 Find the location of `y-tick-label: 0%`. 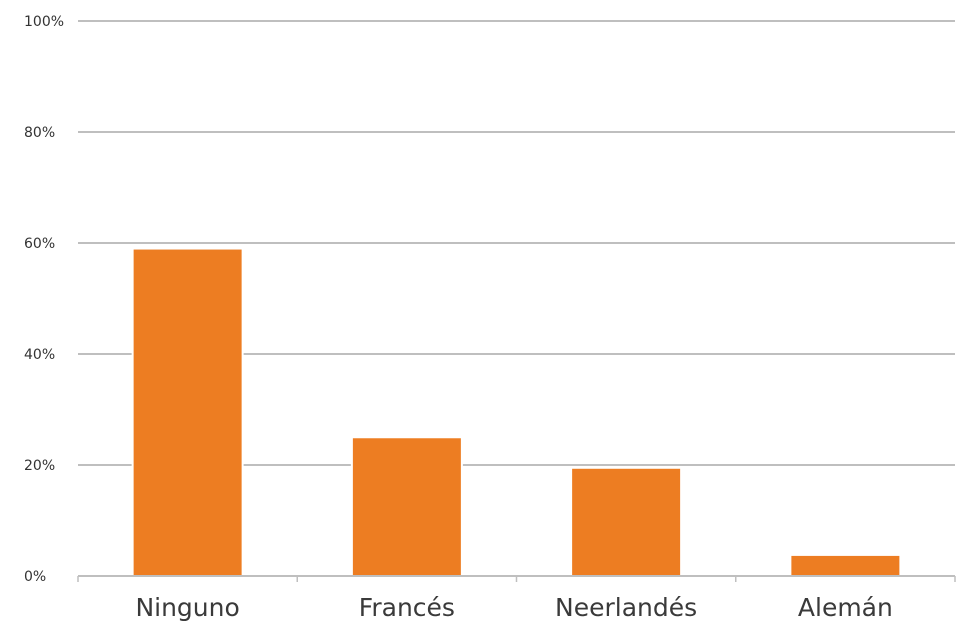

y-tick-label: 0% is located at coordinates (35, 577).